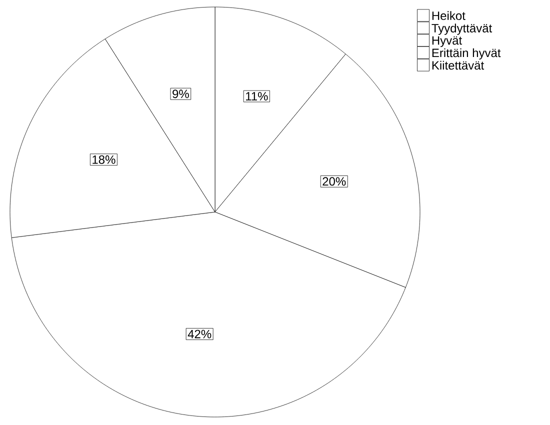 The width and height of the screenshot is (550, 425). I want to click on legend-label: Heikot, so click(449, 15).